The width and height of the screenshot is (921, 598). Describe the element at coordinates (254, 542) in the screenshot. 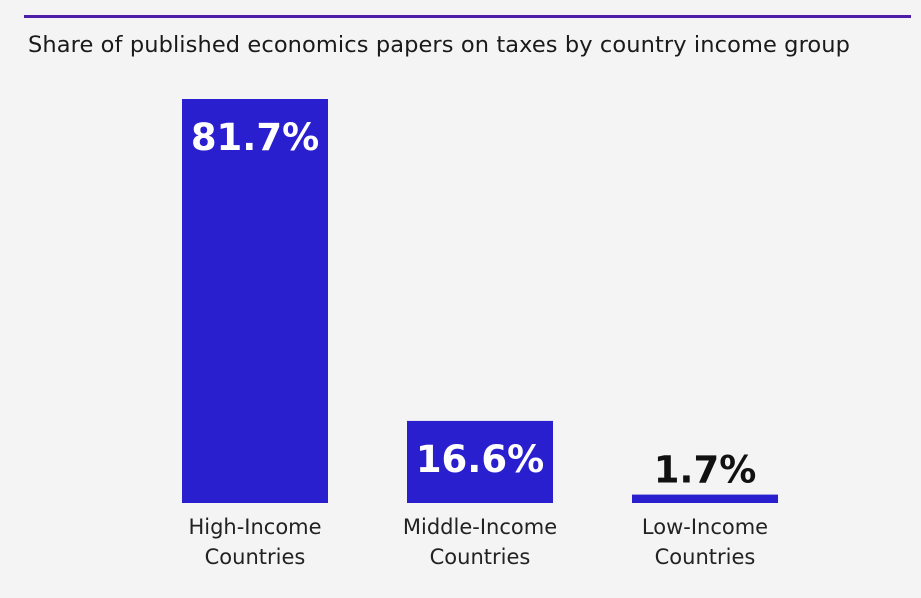

I see `category-label-0: High-Income Countries` at that location.